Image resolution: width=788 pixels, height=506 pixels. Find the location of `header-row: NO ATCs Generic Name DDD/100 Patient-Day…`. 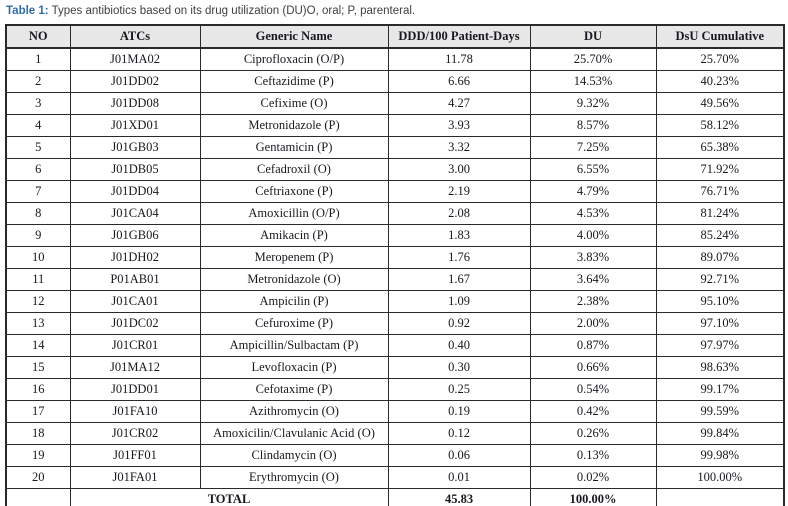

header-row: NO ATCs Generic Name DDD/100 Patient-Day… is located at coordinates (395, 36).